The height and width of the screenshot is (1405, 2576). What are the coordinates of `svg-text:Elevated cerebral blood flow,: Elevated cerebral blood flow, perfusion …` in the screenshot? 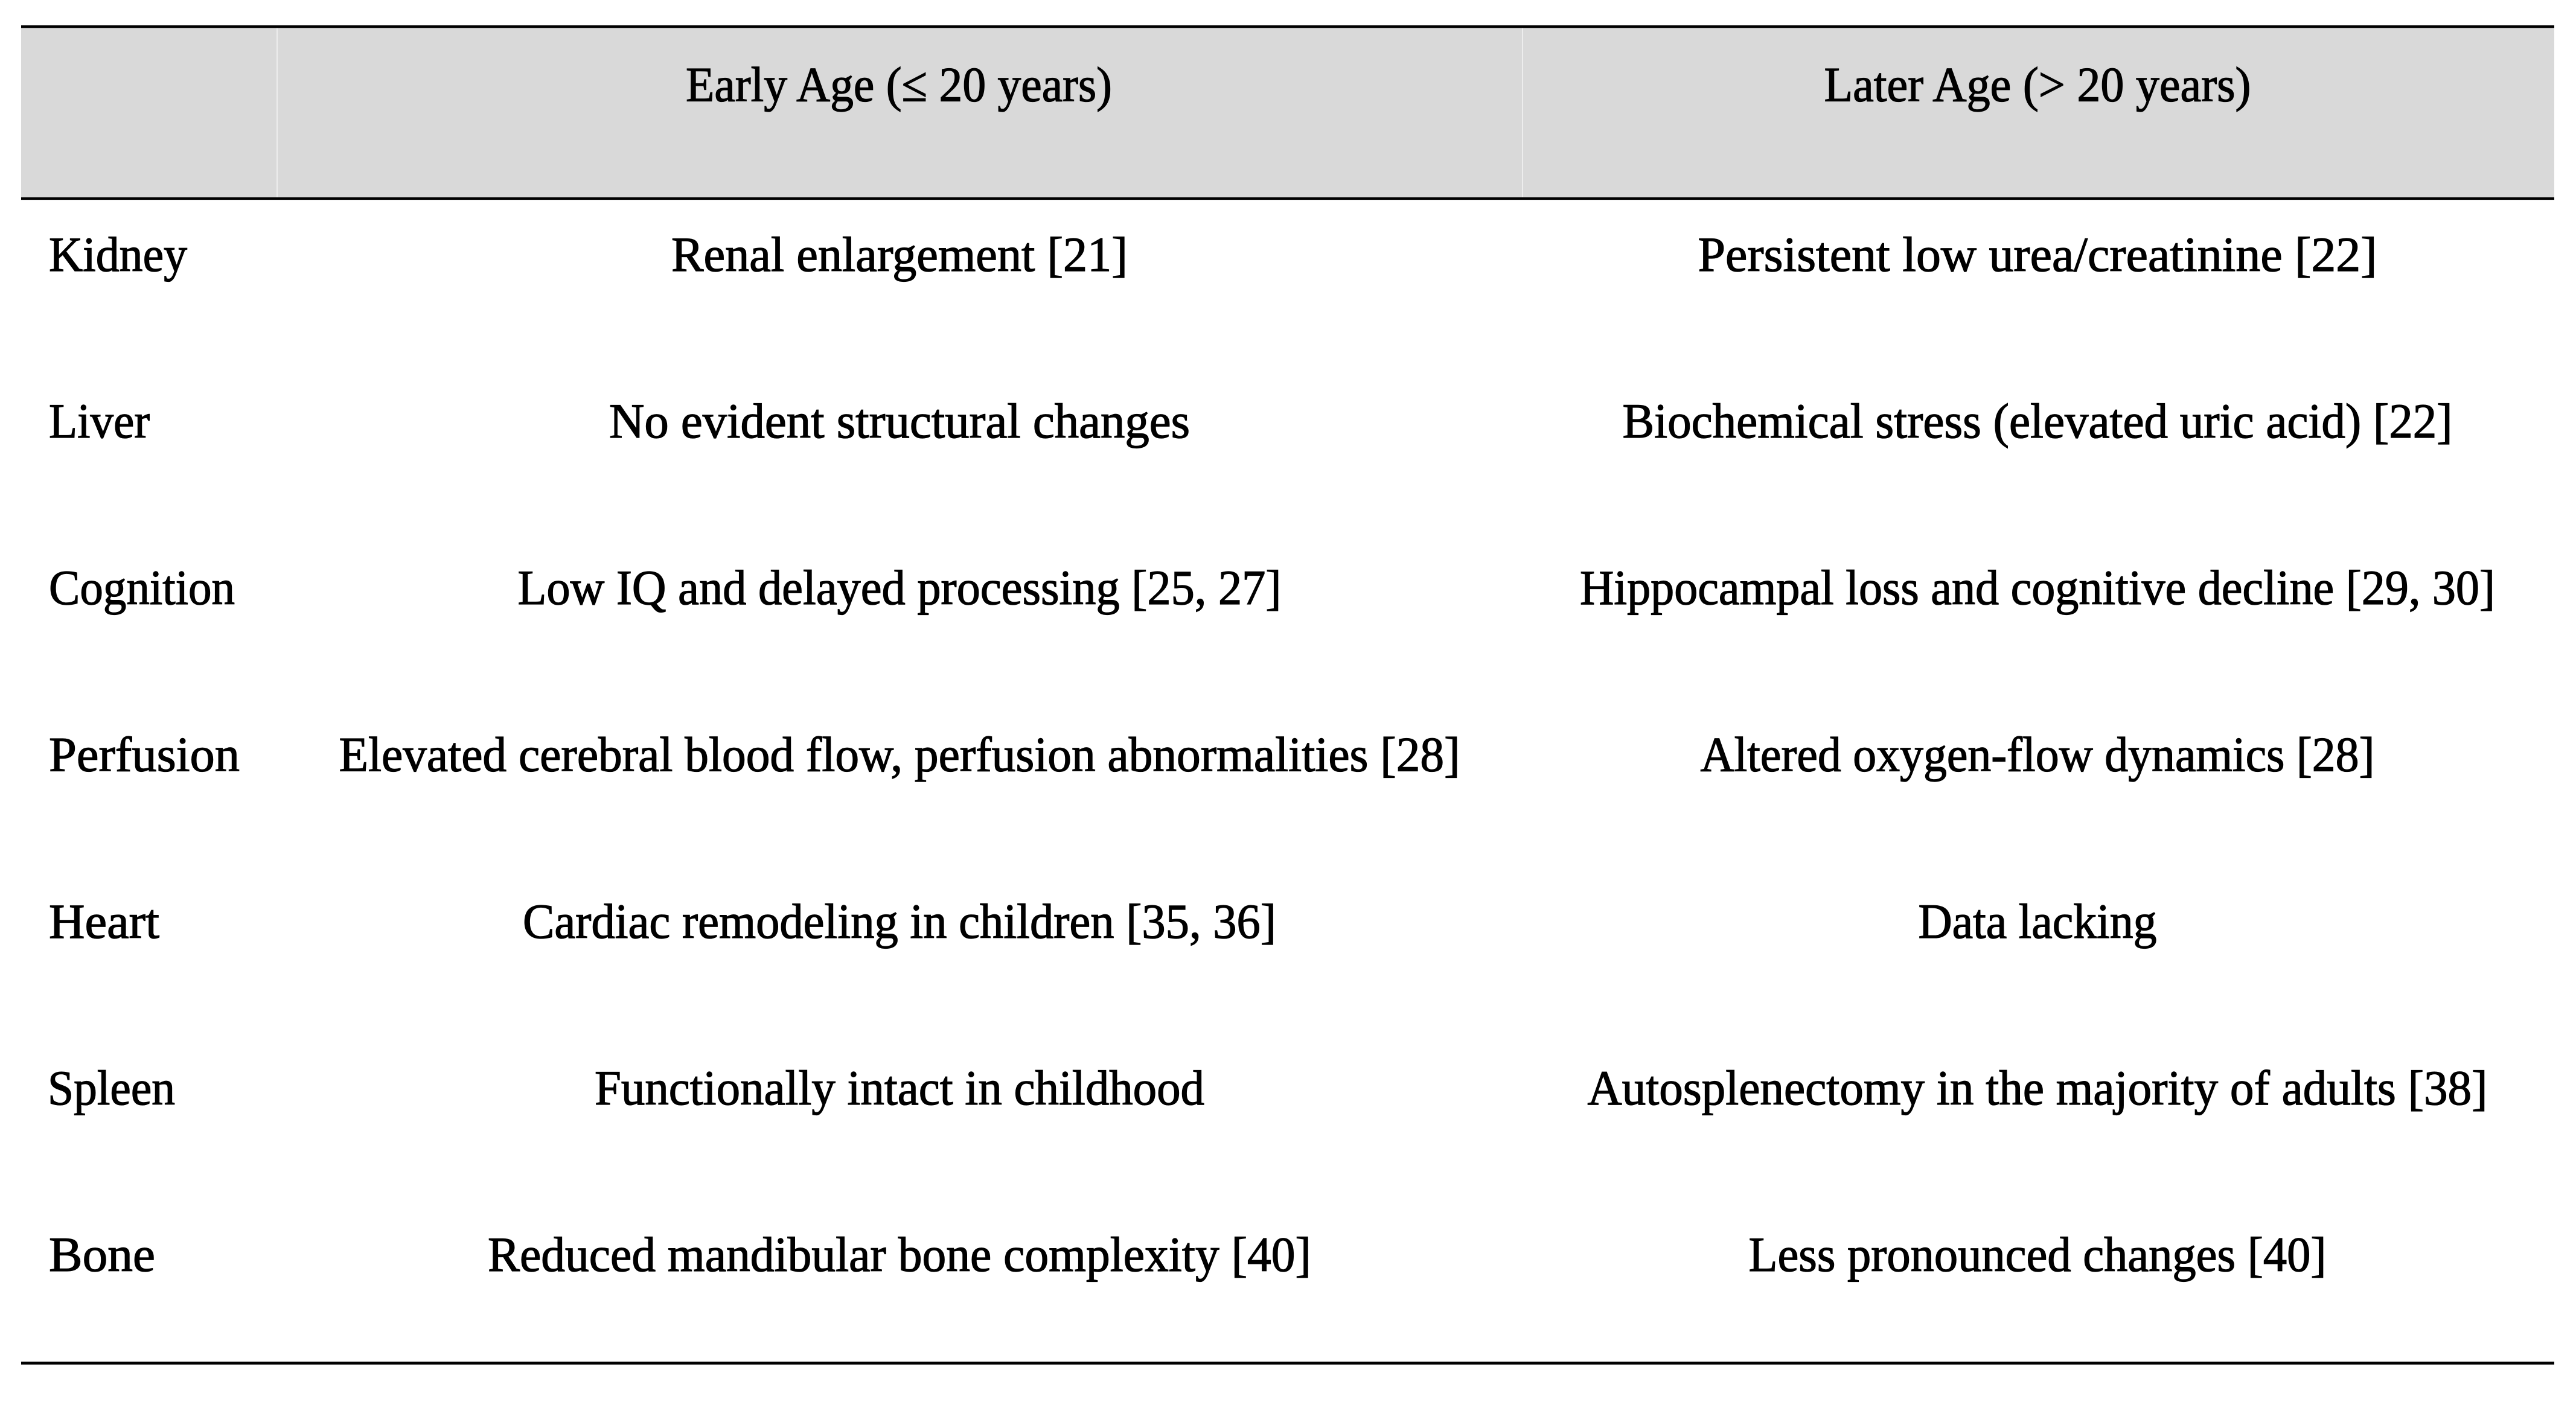 It's located at (900, 754).